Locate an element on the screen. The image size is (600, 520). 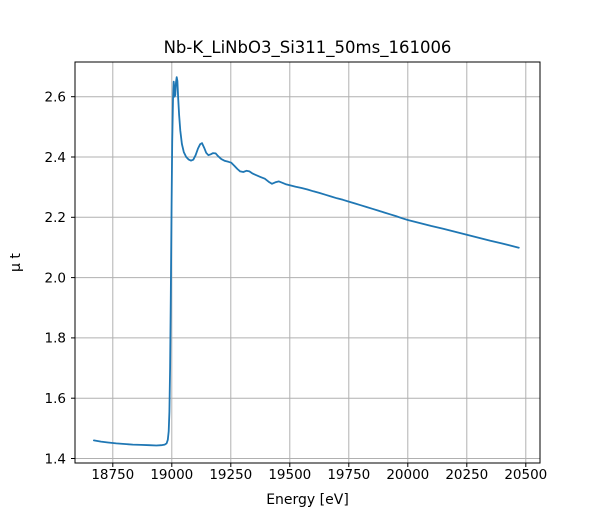
x-tick-label: 19750 is located at coordinates (348, 475).